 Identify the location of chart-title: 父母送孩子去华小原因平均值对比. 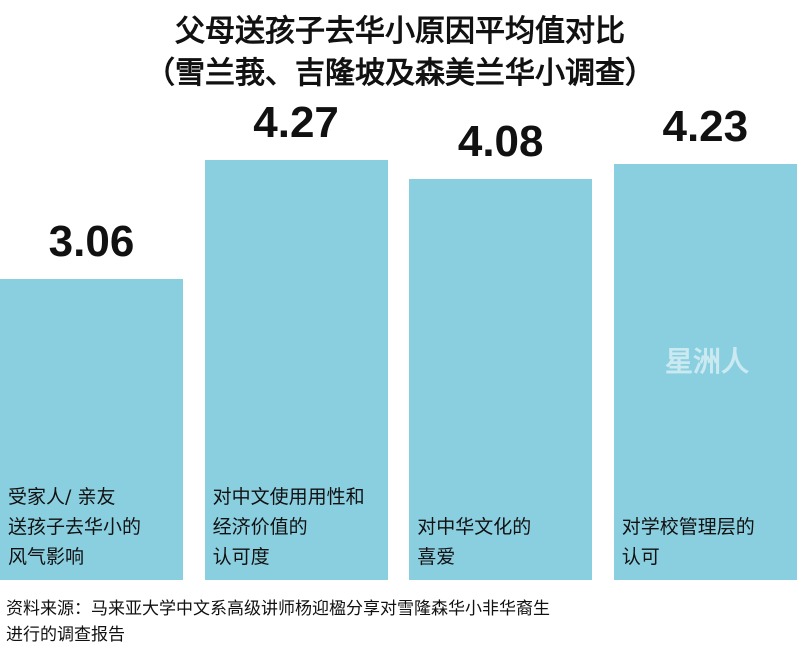
(400, 31).